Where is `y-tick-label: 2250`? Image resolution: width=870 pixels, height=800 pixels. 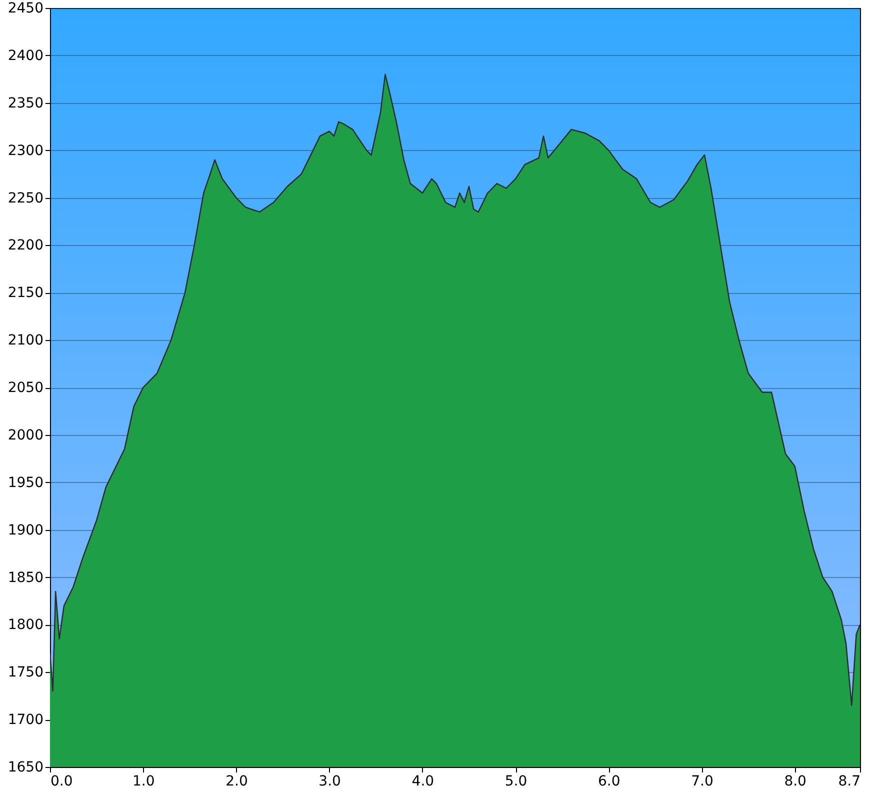
y-tick-label: 2250 is located at coordinates (26, 198).